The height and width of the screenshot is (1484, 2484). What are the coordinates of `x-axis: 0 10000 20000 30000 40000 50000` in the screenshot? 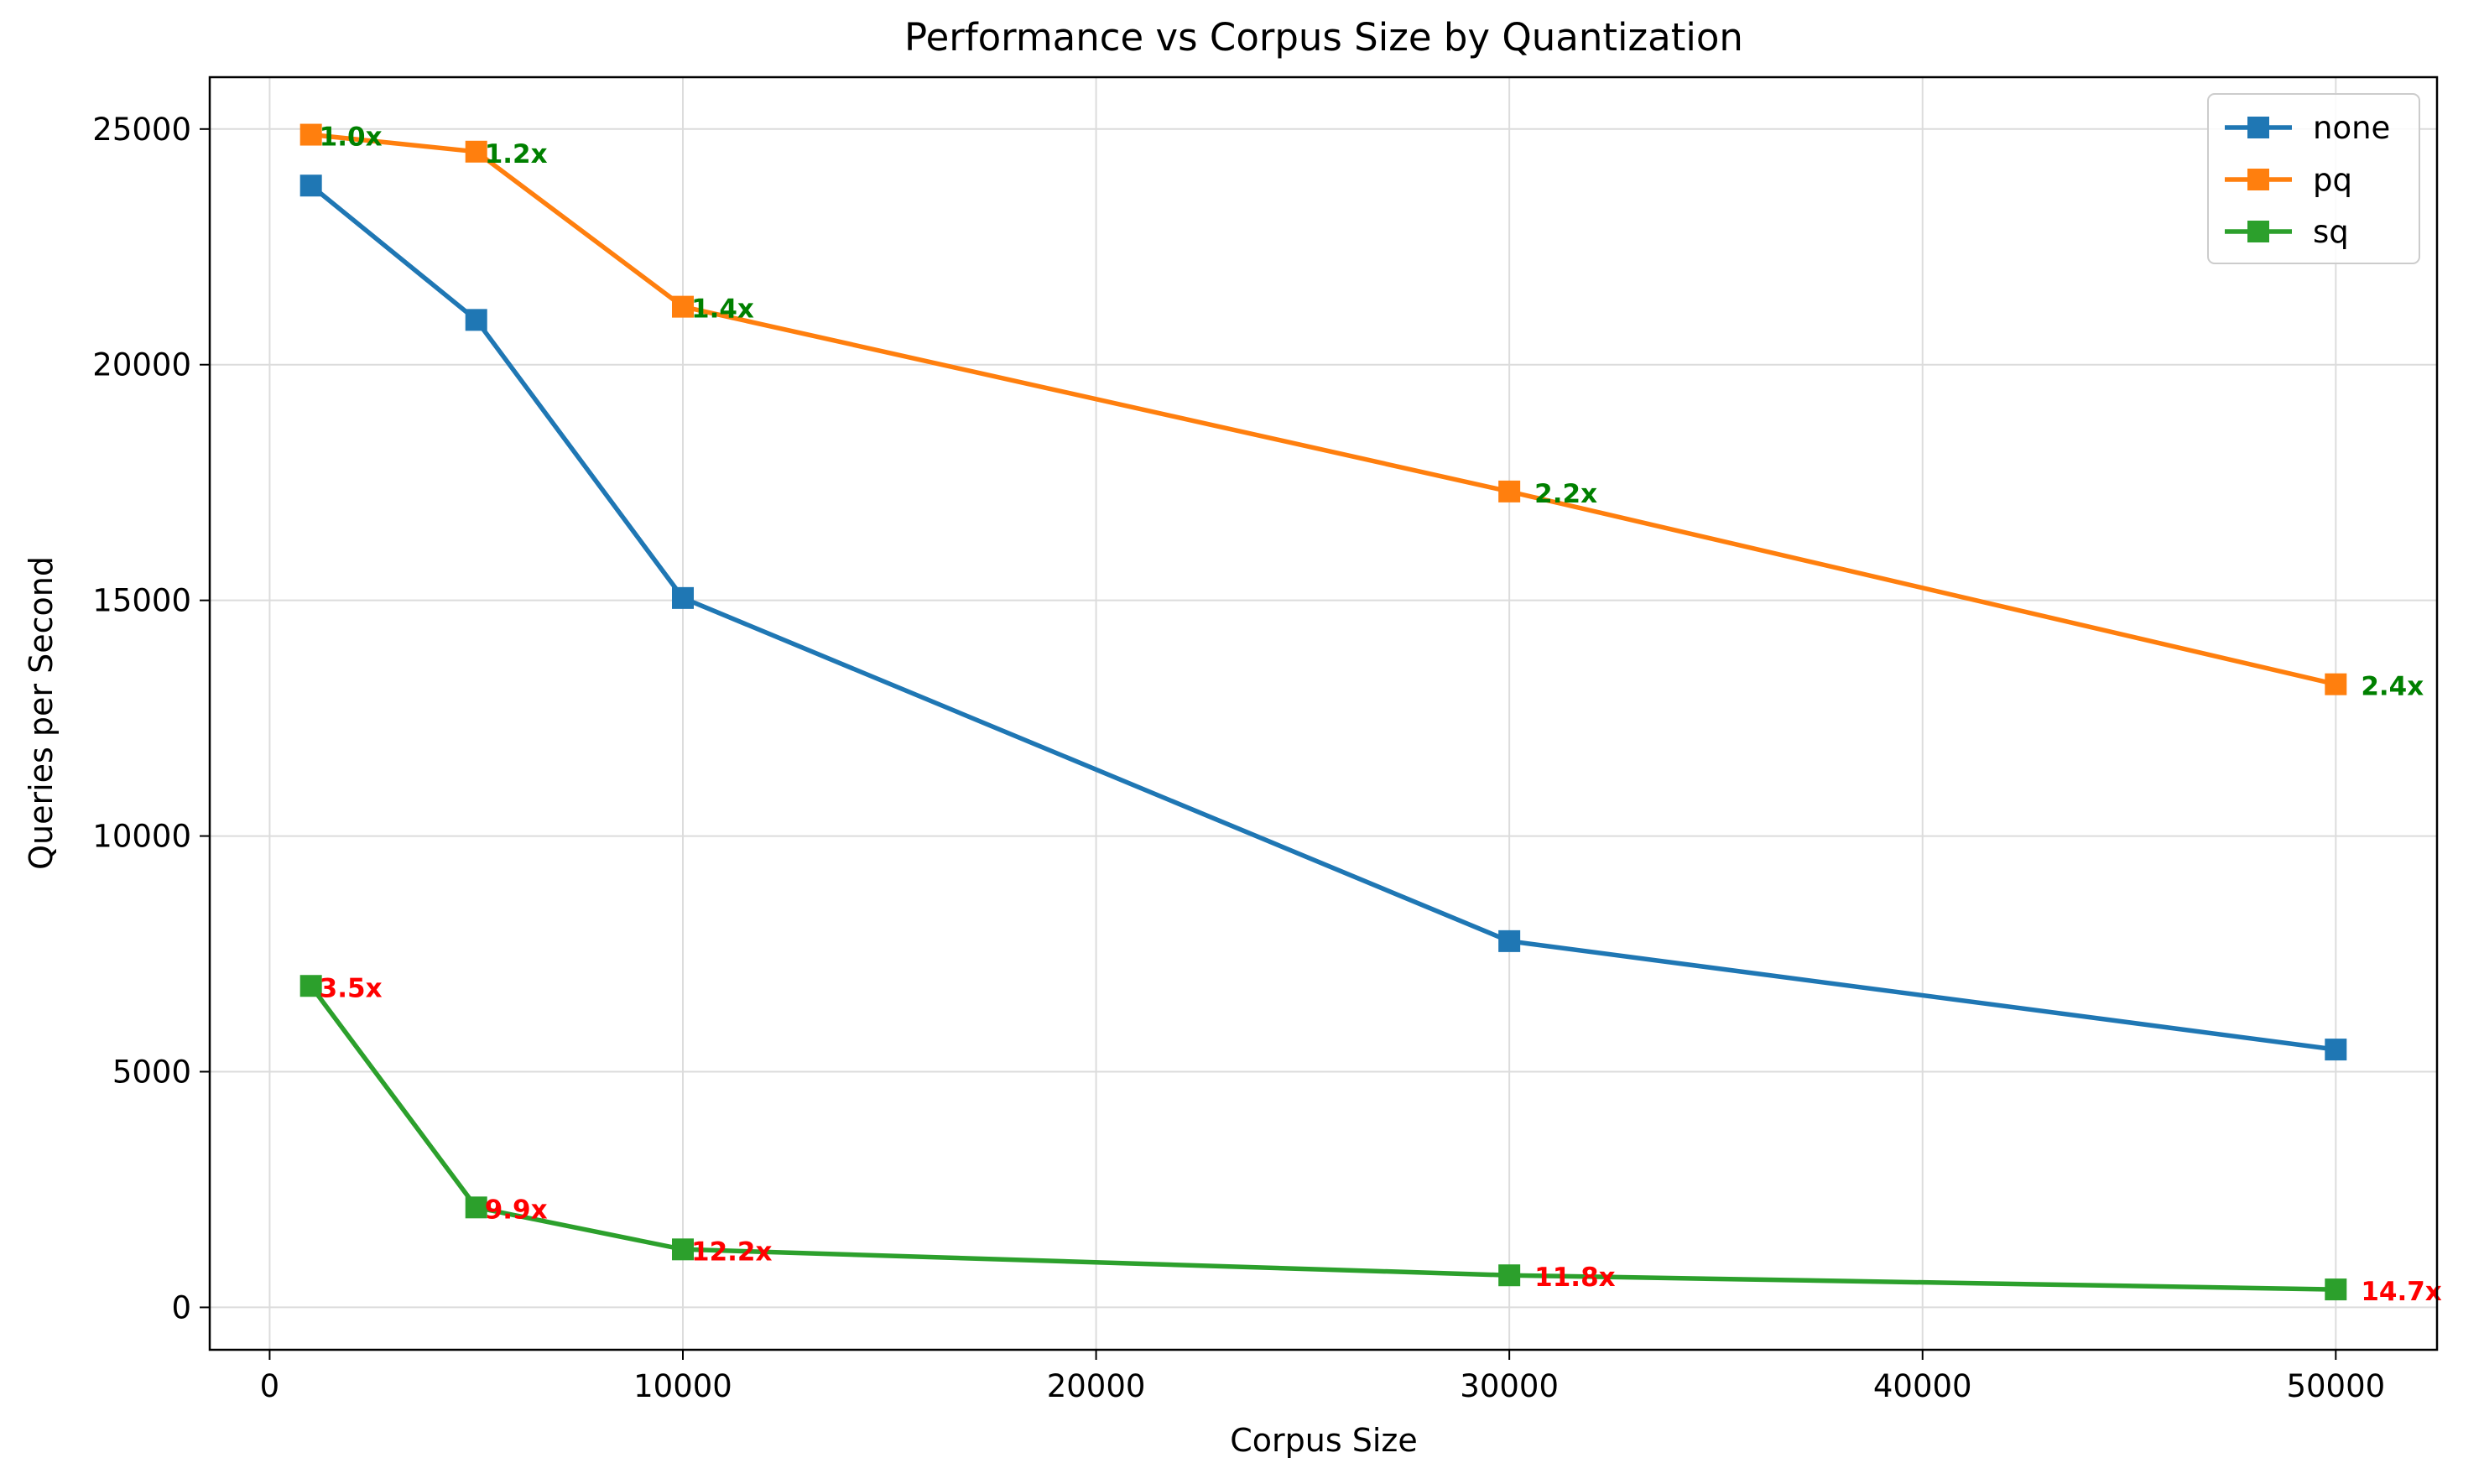 It's located at (1322, 1377).